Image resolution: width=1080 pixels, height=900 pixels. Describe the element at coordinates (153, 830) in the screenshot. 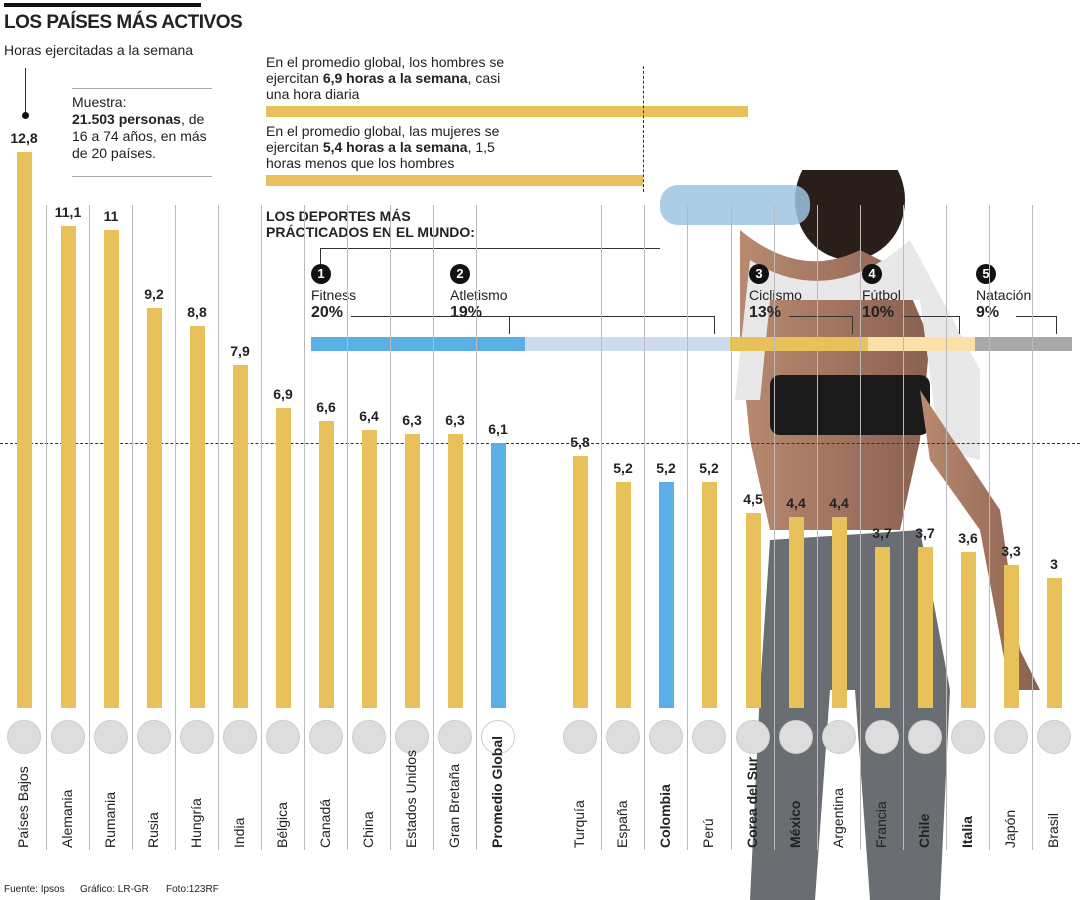

I see `country-label: Rusia` at that location.